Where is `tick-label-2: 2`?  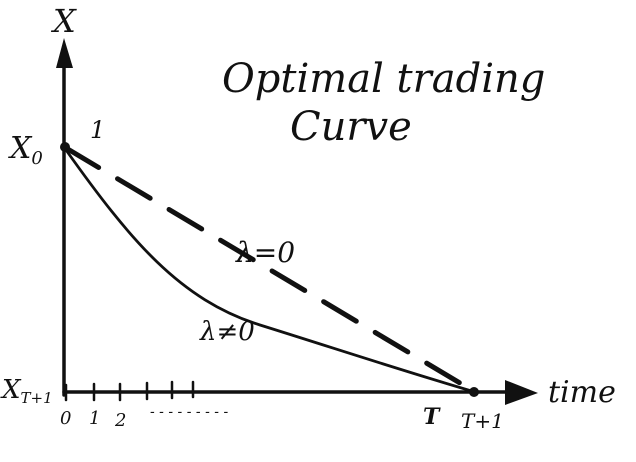 tick-label-2: 2 is located at coordinates (120, 420).